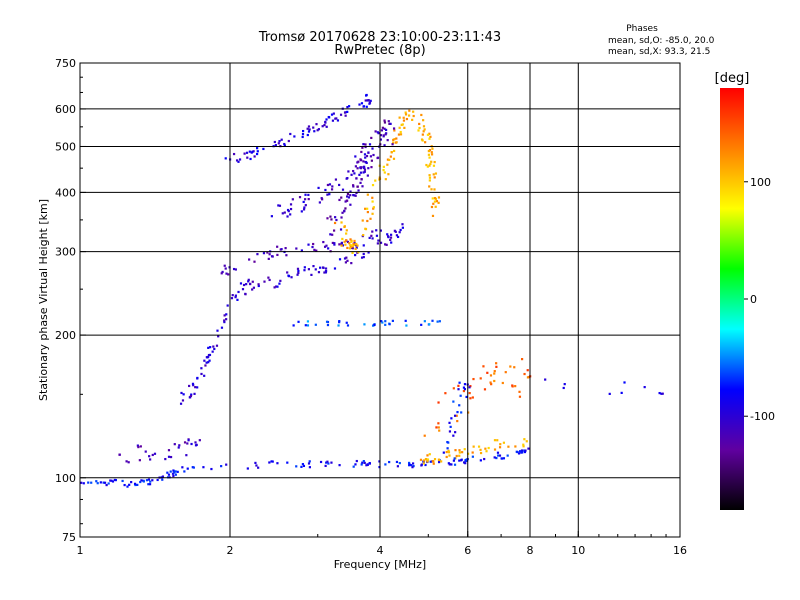 The height and width of the screenshot is (600, 800). Describe the element at coordinates (80, 550) in the screenshot. I see `x-tick-label: 1` at that location.